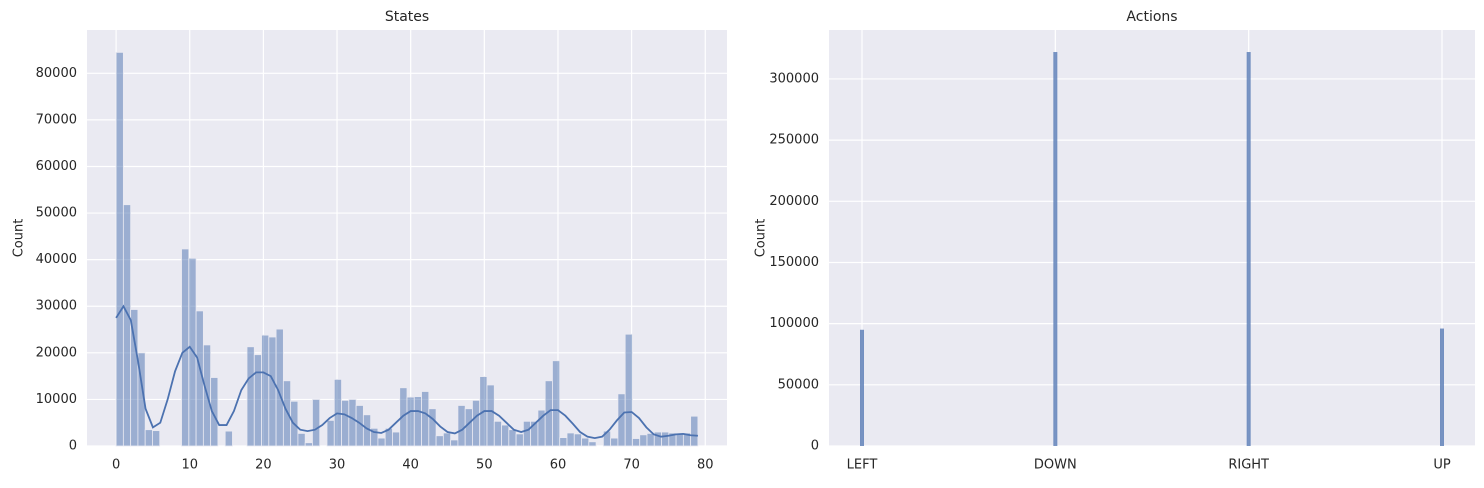 The width and height of the screenshot is (1484, 488). Describe the element at coordinates (794, 262) in the screenshot. I see `y-tick-label: 150000` at that location.